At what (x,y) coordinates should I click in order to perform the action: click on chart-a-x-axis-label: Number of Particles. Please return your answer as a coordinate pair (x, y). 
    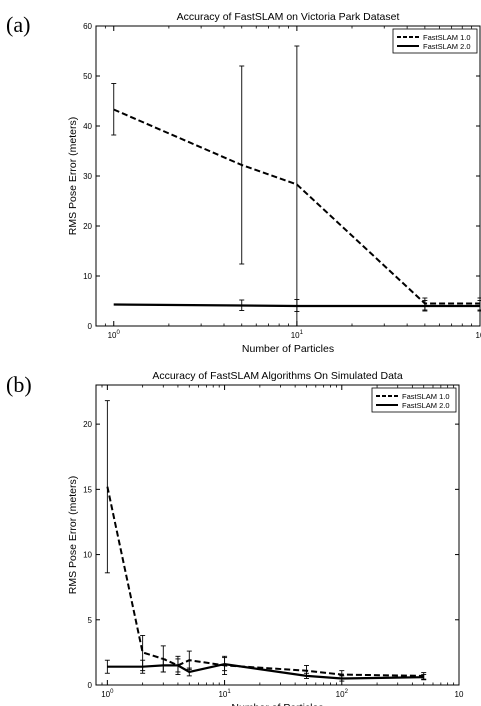
    Looking at the image, I should click on (288, 349).